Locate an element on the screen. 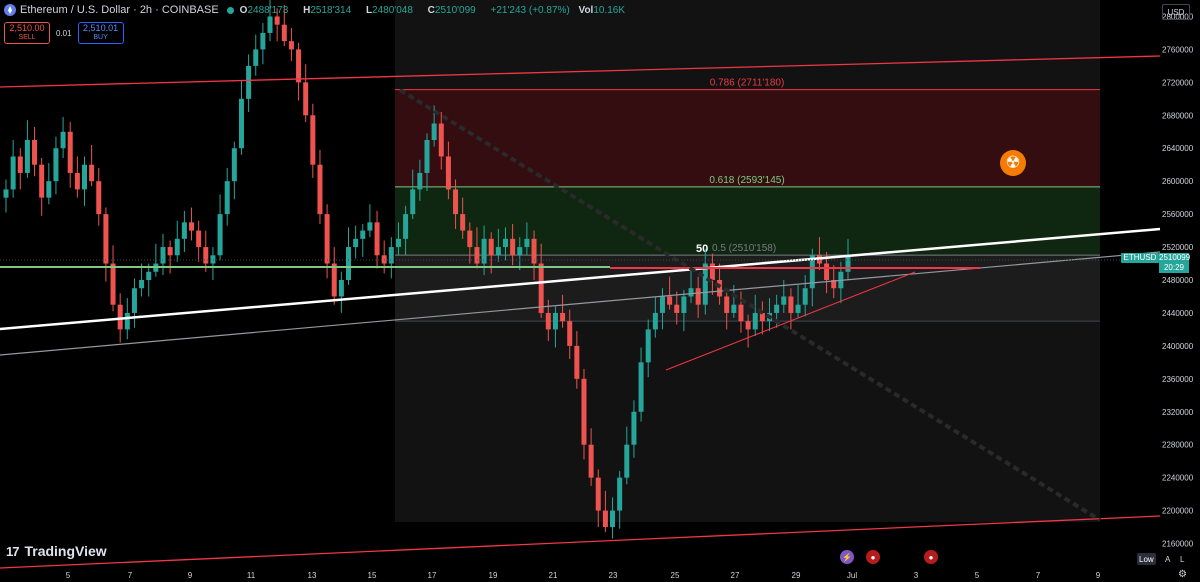 The width and height of the screenshot is (1200, 582). y-tick-label: 2760000 is located at coordinates (1178, 49).